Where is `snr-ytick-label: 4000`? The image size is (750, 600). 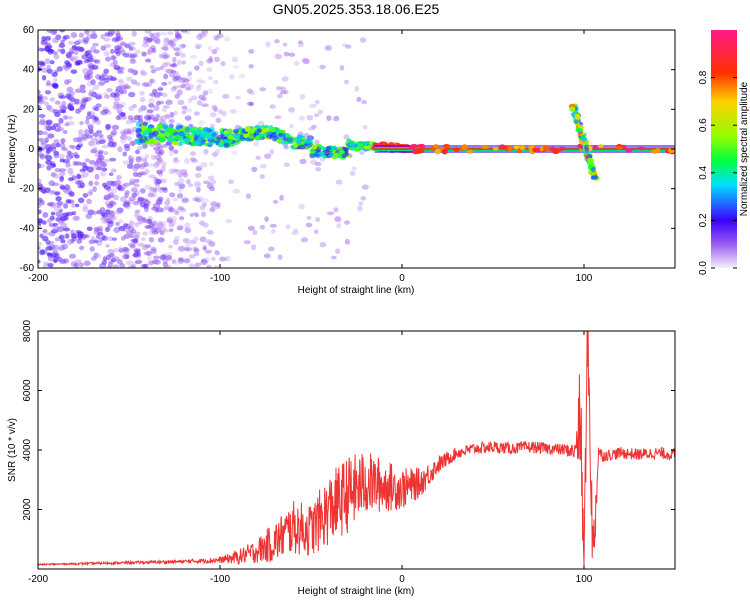 snr-ytick-label: 4000 is located at coordinates (27, 449).